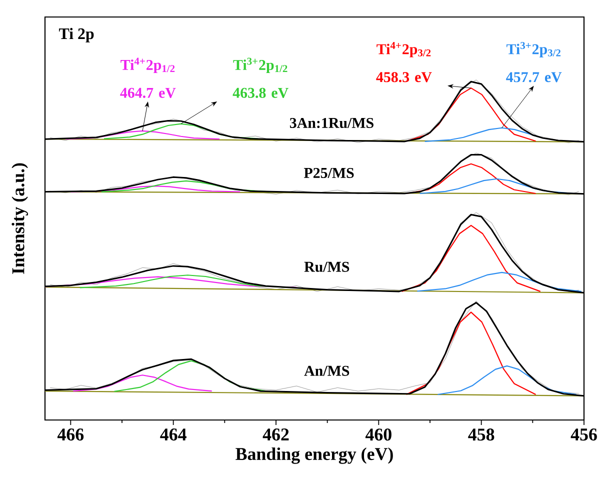  I want to click on text: Ti$^{4+}$2p$_{3/2}$ 458.3 eV, so click(404, 62).